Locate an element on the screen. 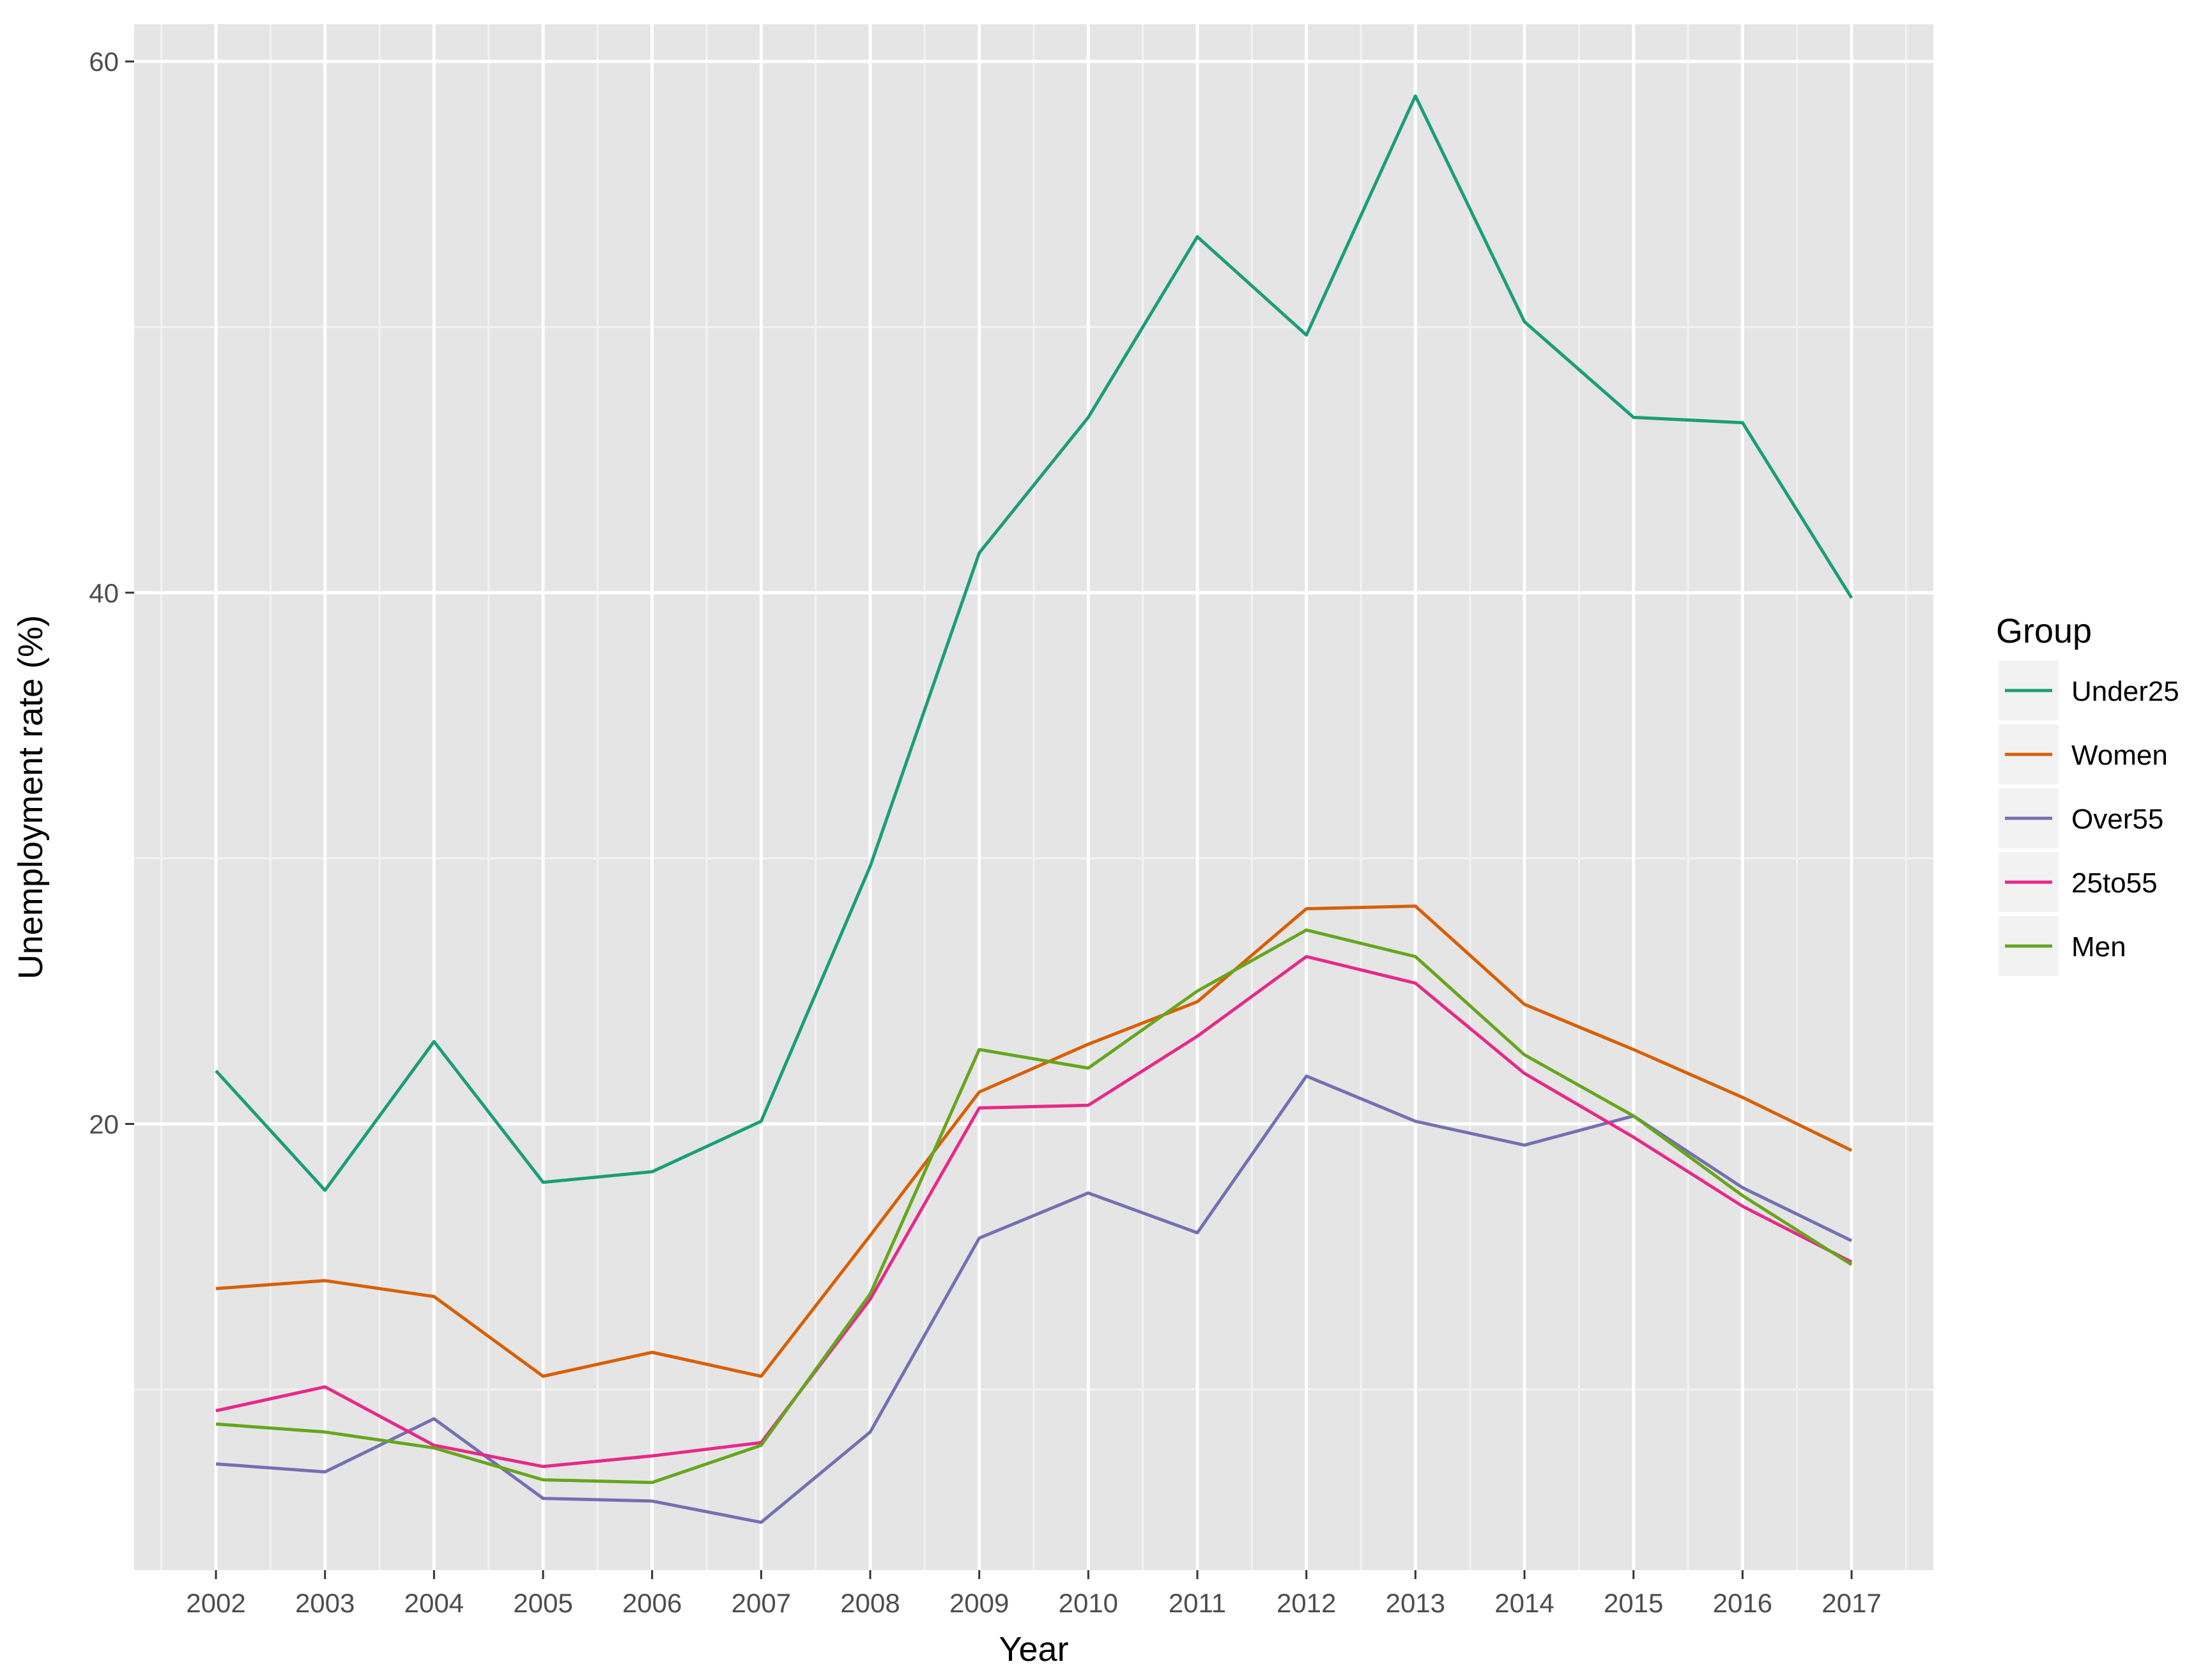  legend: Group Under25 Women Over55 25to55 Men is located at coordinates (2087, 794).